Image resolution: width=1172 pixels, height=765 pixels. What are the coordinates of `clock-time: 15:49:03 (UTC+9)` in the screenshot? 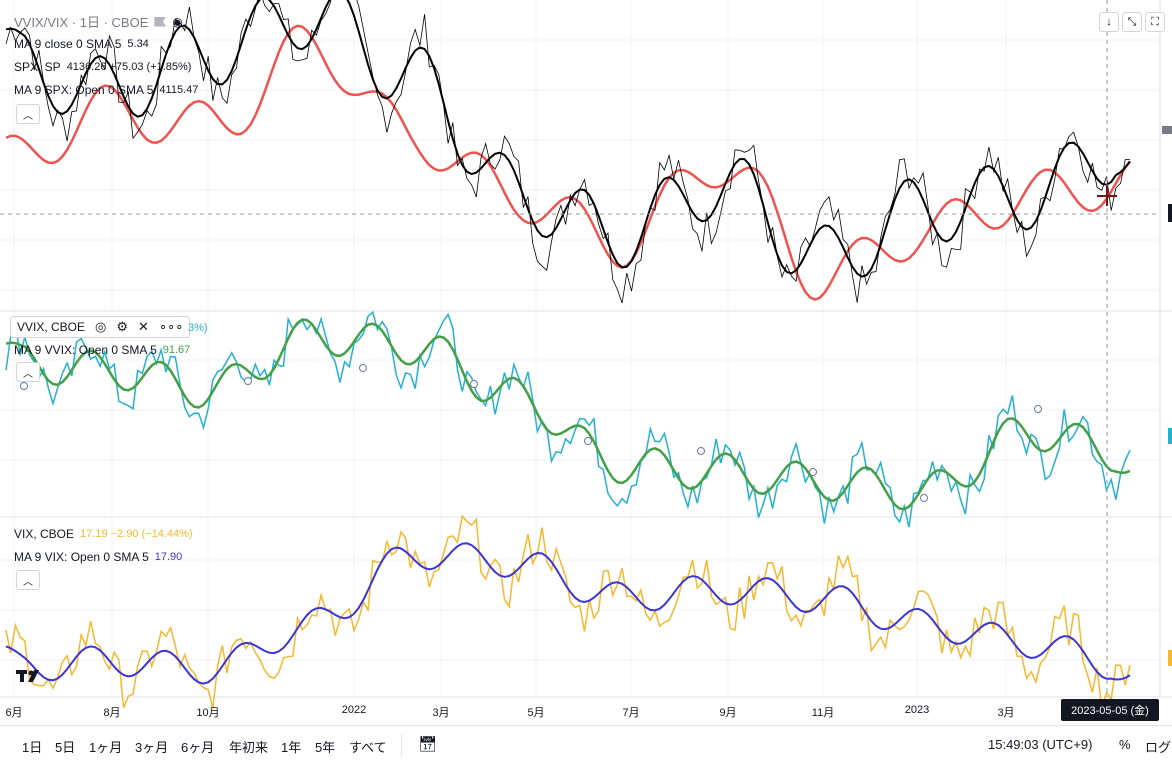 It's located at (1040, 744).